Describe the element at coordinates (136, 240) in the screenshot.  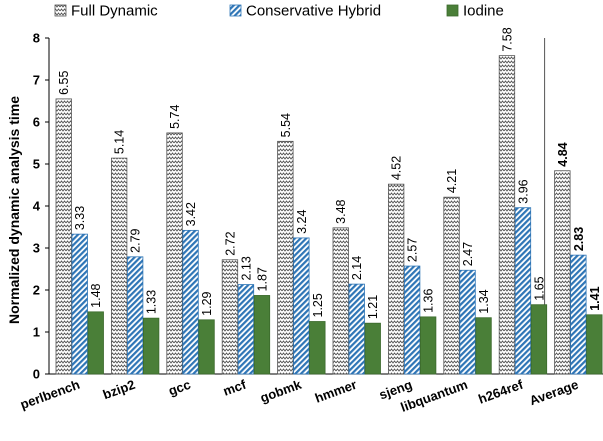
I see `data-label: 2.79` at that location.